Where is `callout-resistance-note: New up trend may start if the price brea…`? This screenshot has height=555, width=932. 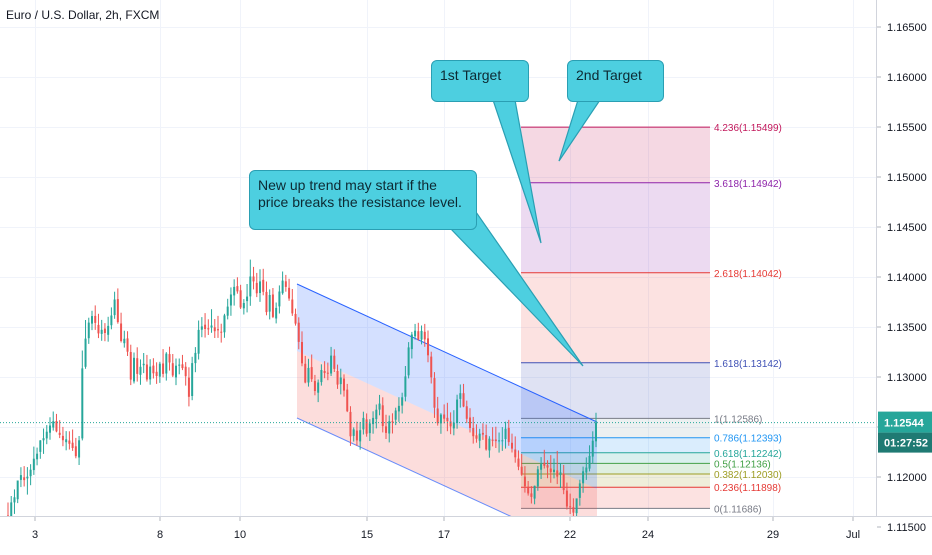
callout-resistance-note: New up trend may start if the price brea… is located at coordinates (363, 200).